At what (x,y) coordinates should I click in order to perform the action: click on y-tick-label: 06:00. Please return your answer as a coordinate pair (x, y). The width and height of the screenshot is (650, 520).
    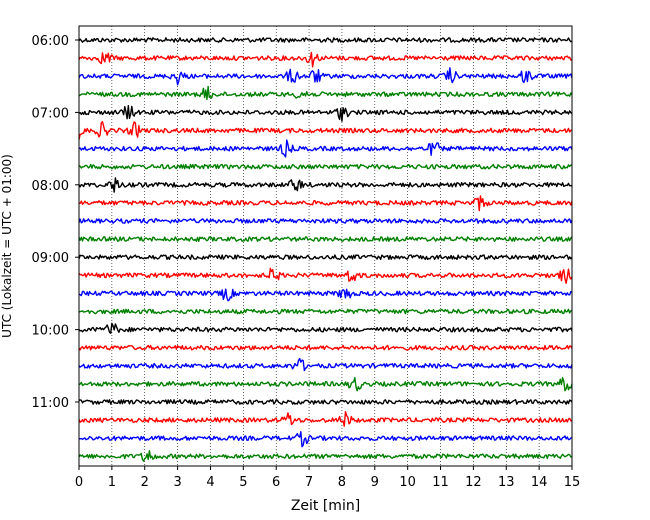
    Looking at the image, I should click on (50, 41).